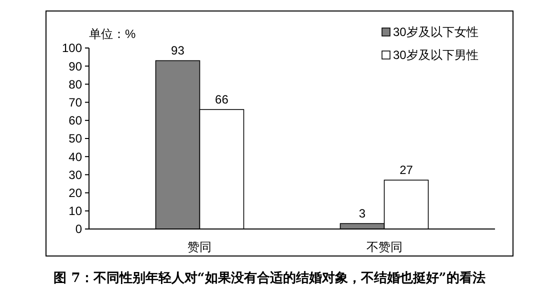 Image resolution: width=555 pixels, height=295 pixels. Describe the element at coordinates (75, 121) in the screenshot. I see `y-tick-label: 60` at that location.